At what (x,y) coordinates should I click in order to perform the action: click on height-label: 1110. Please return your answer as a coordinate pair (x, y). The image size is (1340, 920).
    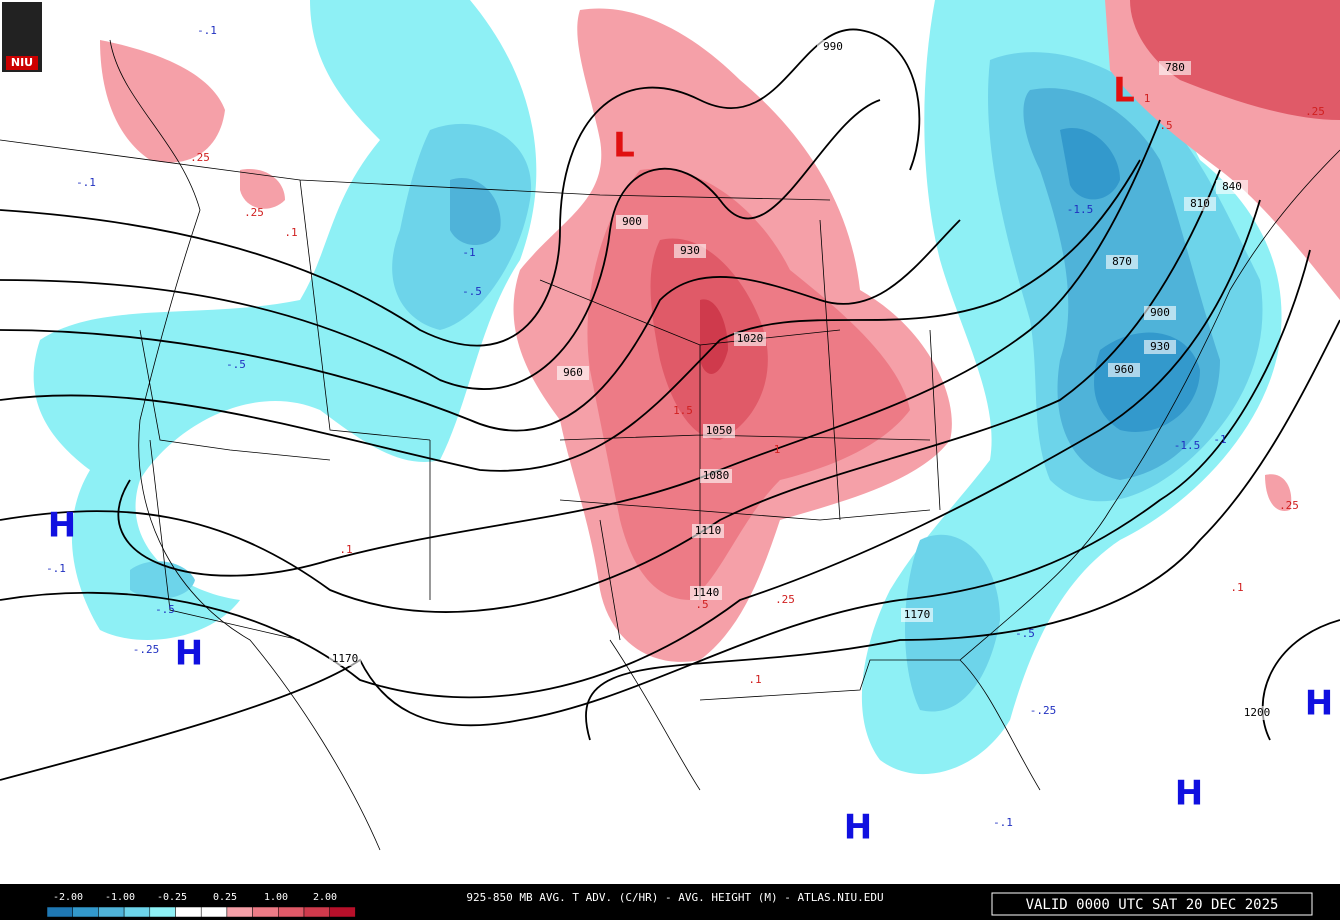
    Looking at the image, I should click on (708, 530).